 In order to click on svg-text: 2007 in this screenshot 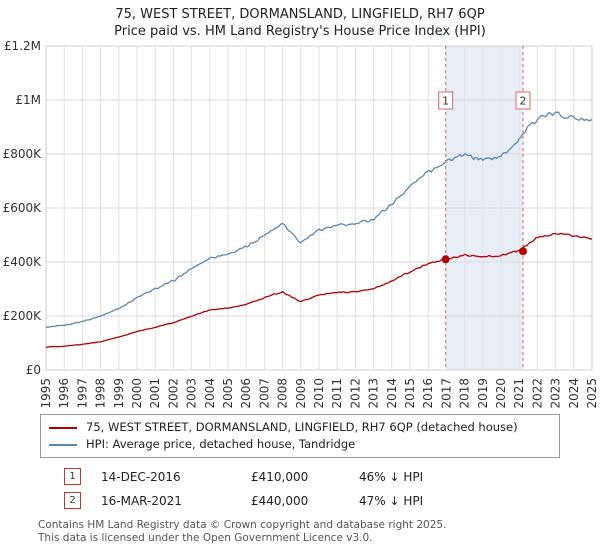, I will do `click(264, 393)`.